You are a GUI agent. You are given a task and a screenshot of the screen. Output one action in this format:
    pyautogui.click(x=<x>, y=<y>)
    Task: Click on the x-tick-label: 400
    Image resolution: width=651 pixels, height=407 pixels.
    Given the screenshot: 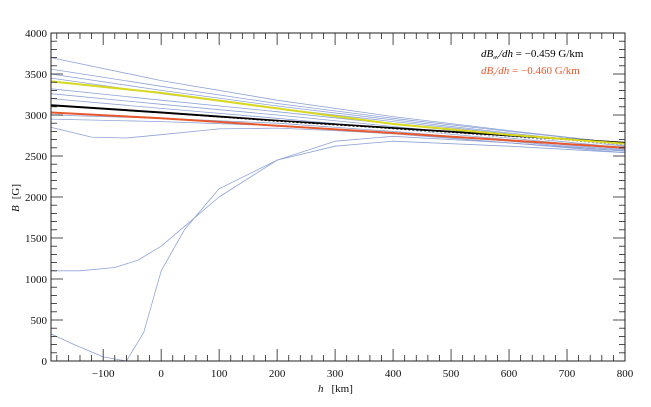 What is the action you would take?
    pyautogui.click(x=393, y=374)
    